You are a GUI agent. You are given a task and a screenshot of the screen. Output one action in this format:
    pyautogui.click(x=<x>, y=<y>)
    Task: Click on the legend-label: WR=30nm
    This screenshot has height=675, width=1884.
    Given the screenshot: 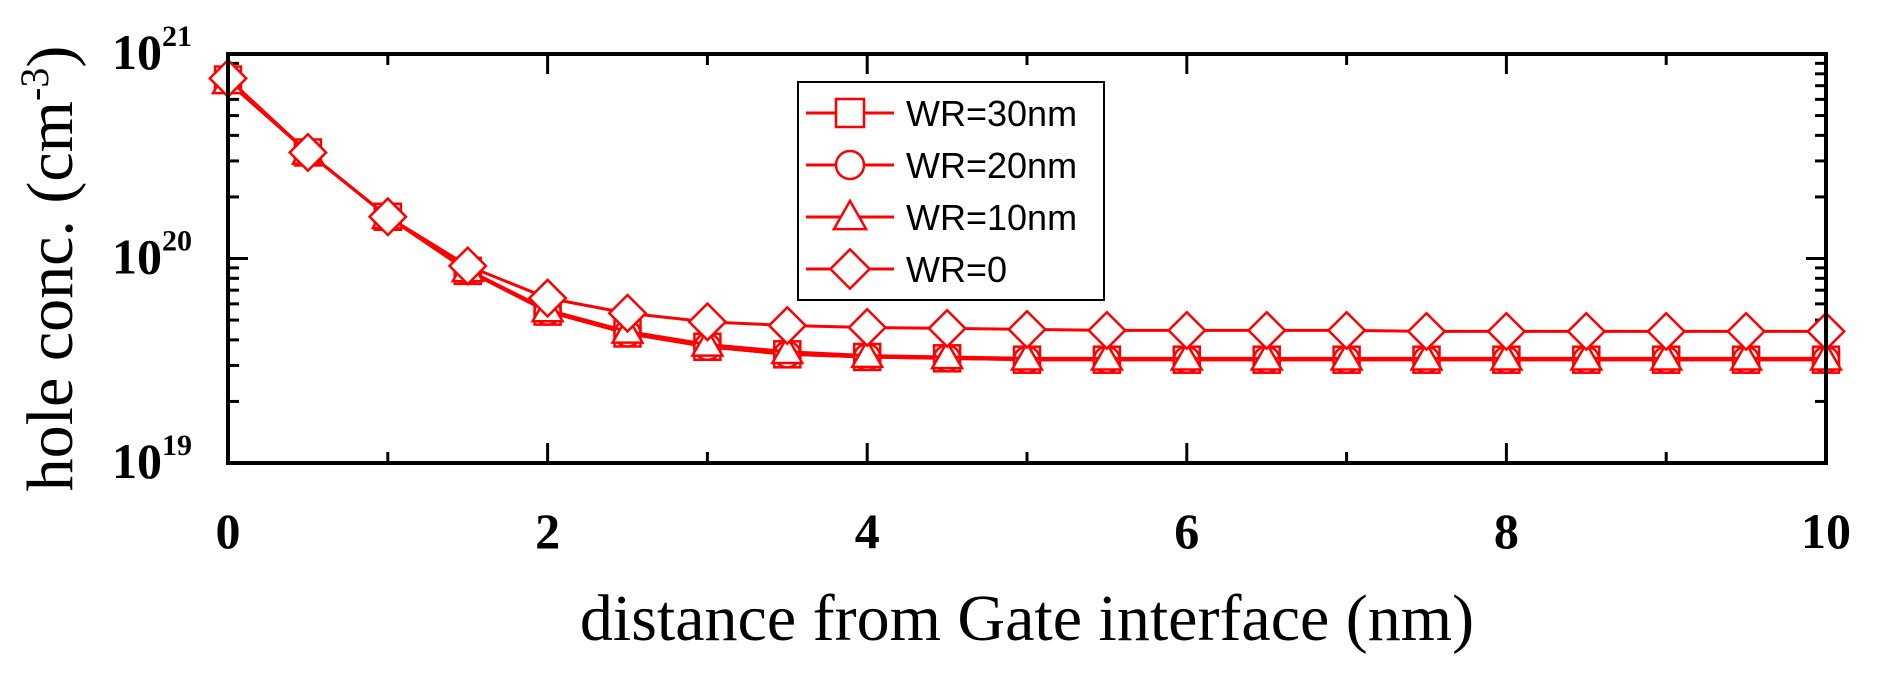 What is the action you would take?
    pyautogui.click(x=991, y=113)
    